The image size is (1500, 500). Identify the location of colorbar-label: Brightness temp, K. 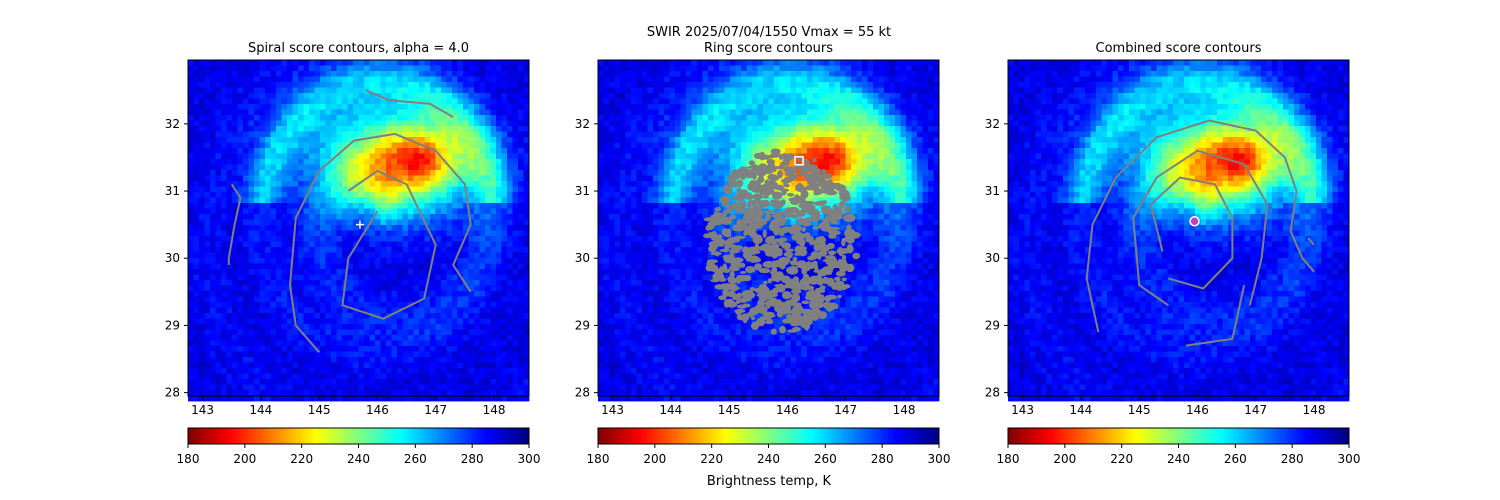
(769, 481).